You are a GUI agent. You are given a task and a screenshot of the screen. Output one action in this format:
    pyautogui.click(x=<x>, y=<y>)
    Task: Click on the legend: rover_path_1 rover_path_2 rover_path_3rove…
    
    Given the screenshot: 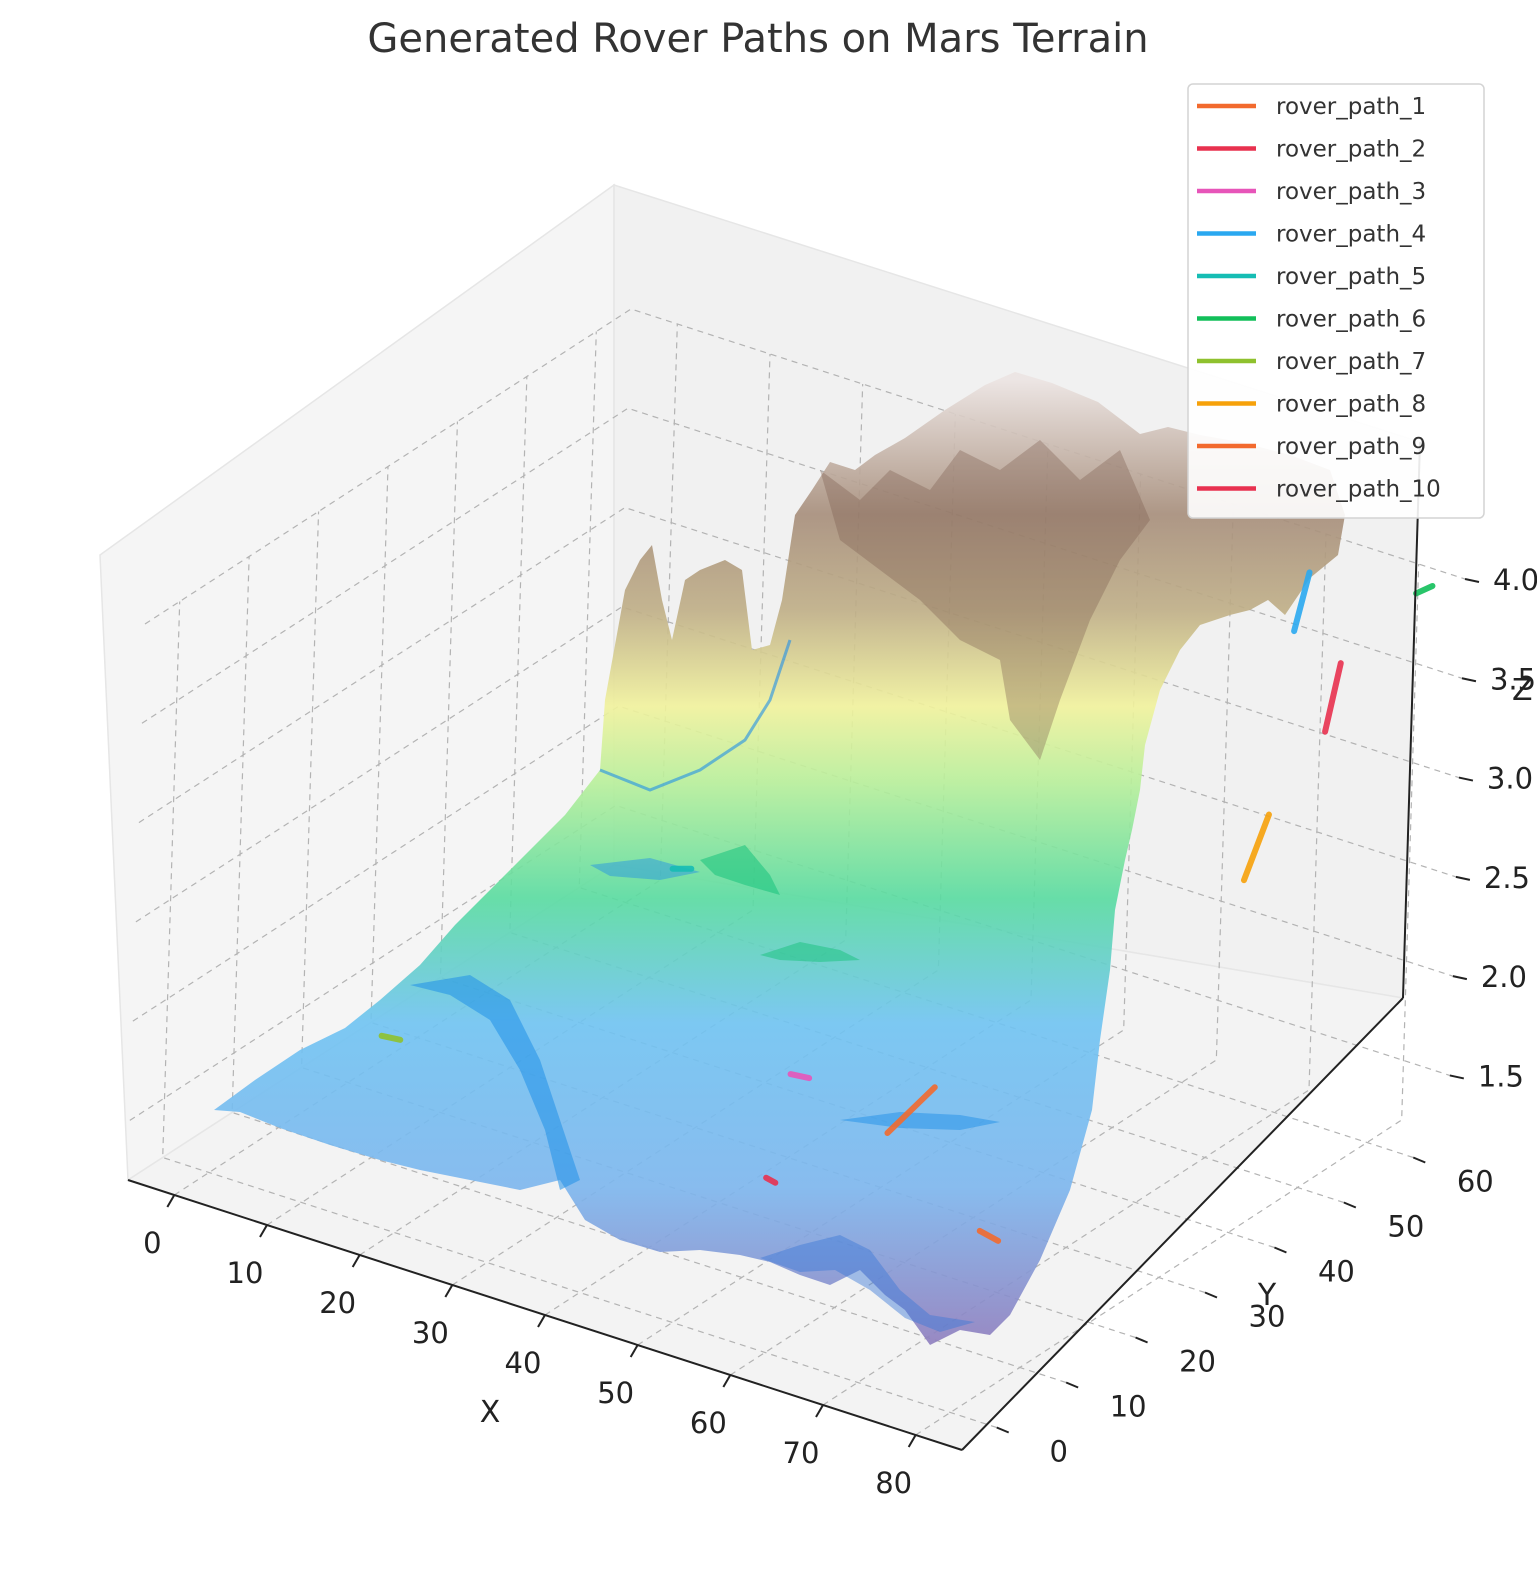 What is the action you would take?
    pyautogui.click(x=1336, y=301)
    